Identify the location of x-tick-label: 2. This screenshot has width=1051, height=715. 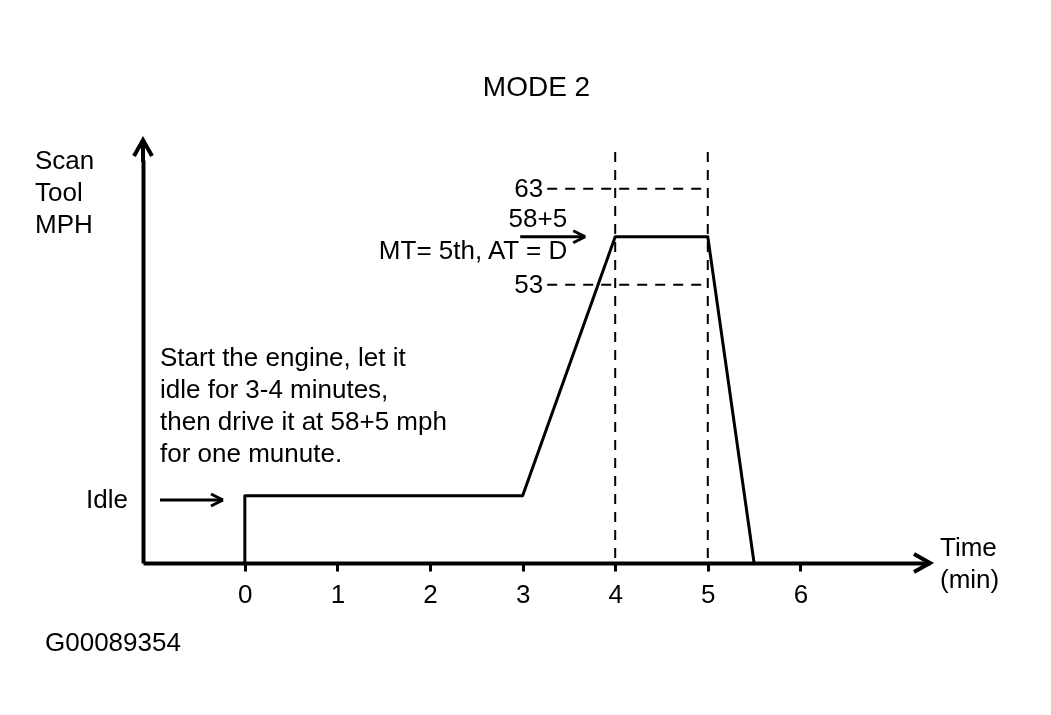
(430, 593).